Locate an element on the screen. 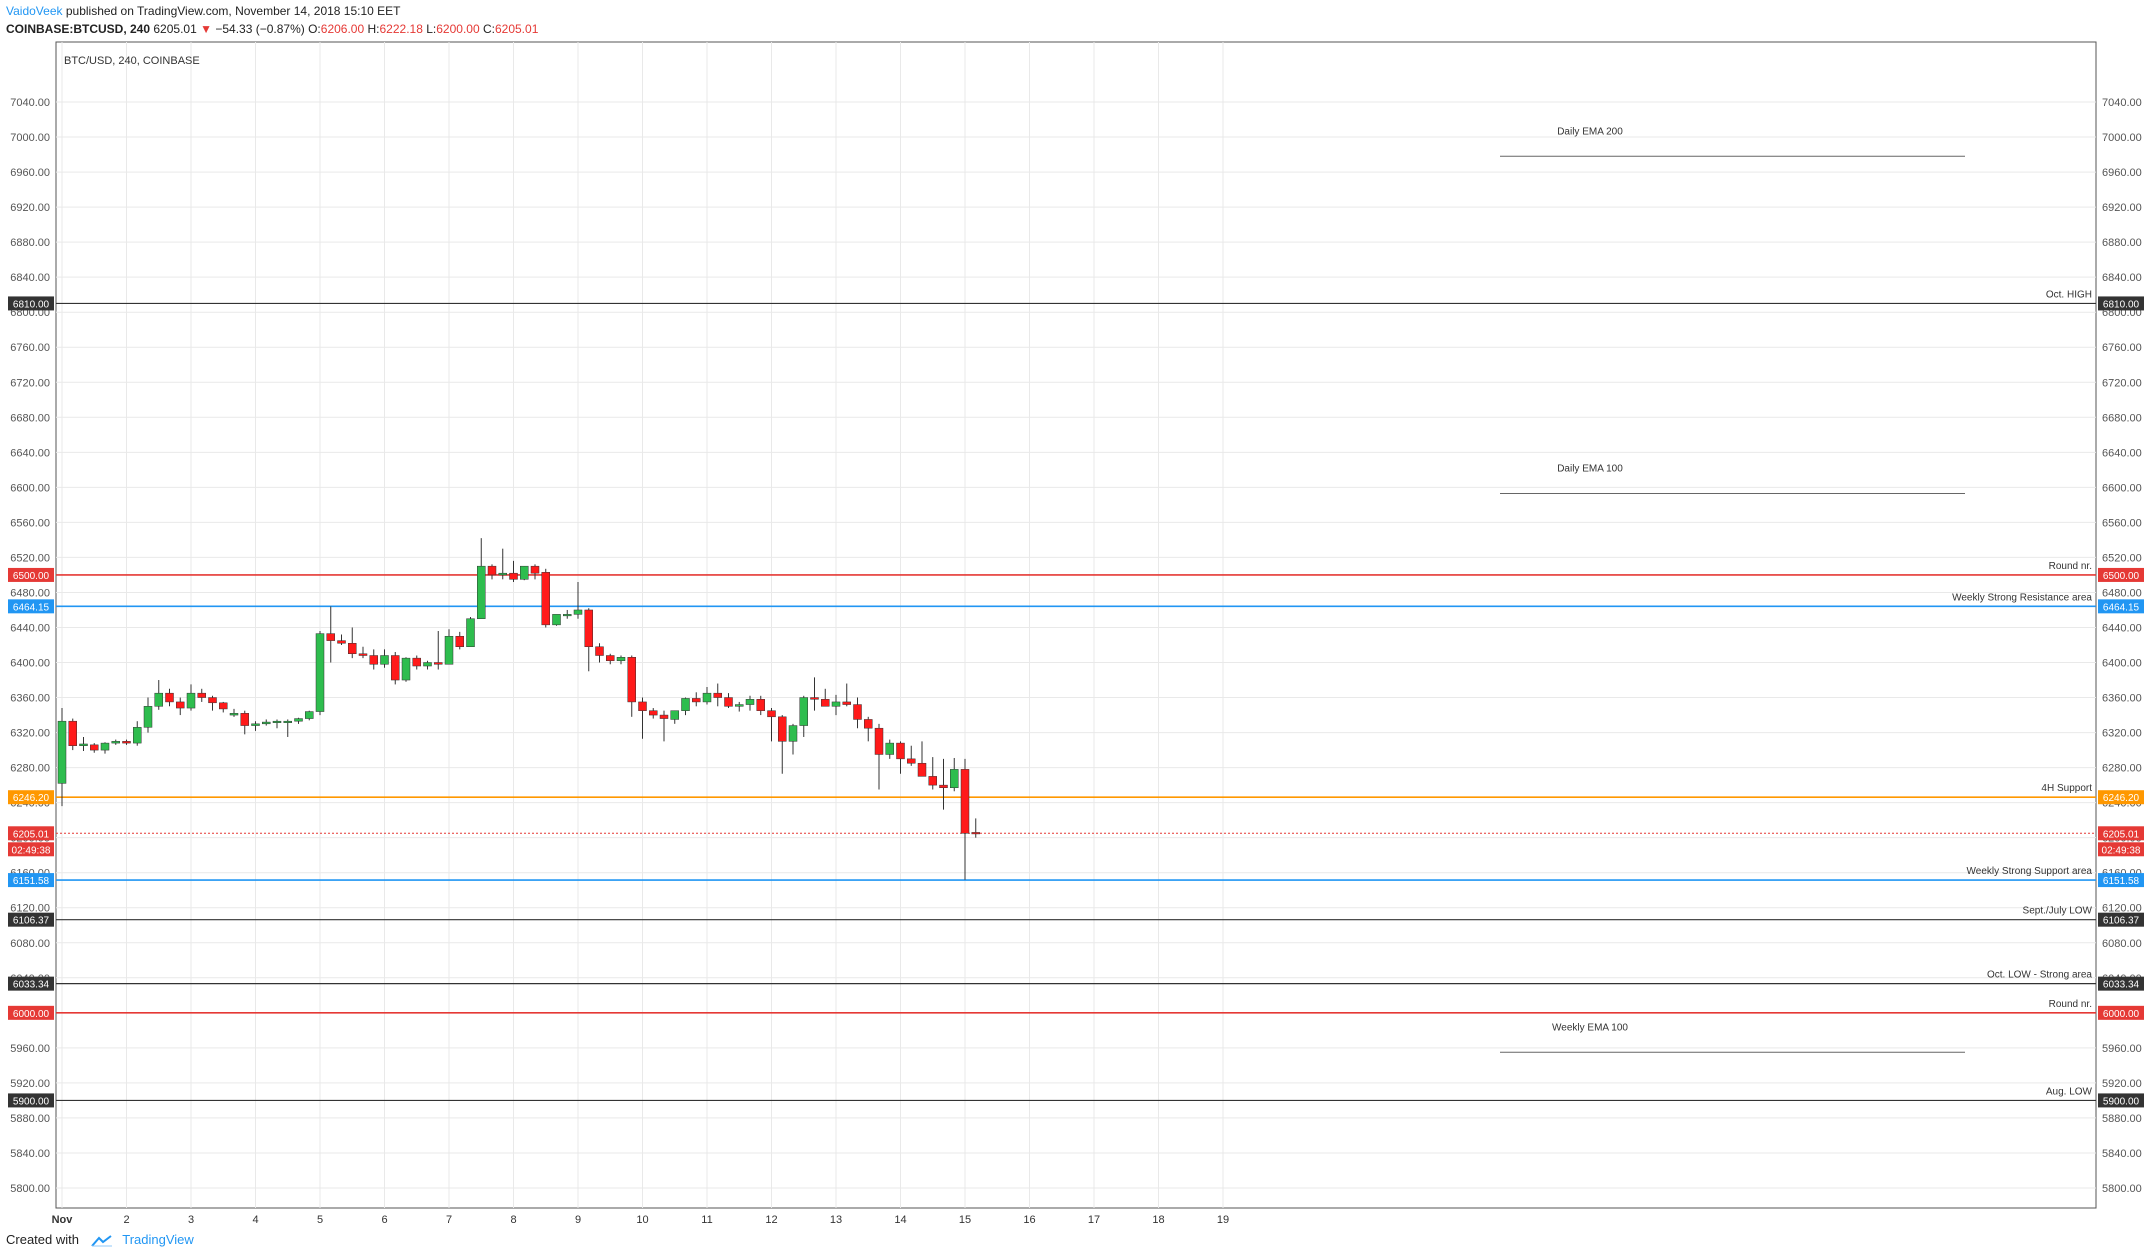  created-with-label: Created with is located at coordinates (42, 1239).